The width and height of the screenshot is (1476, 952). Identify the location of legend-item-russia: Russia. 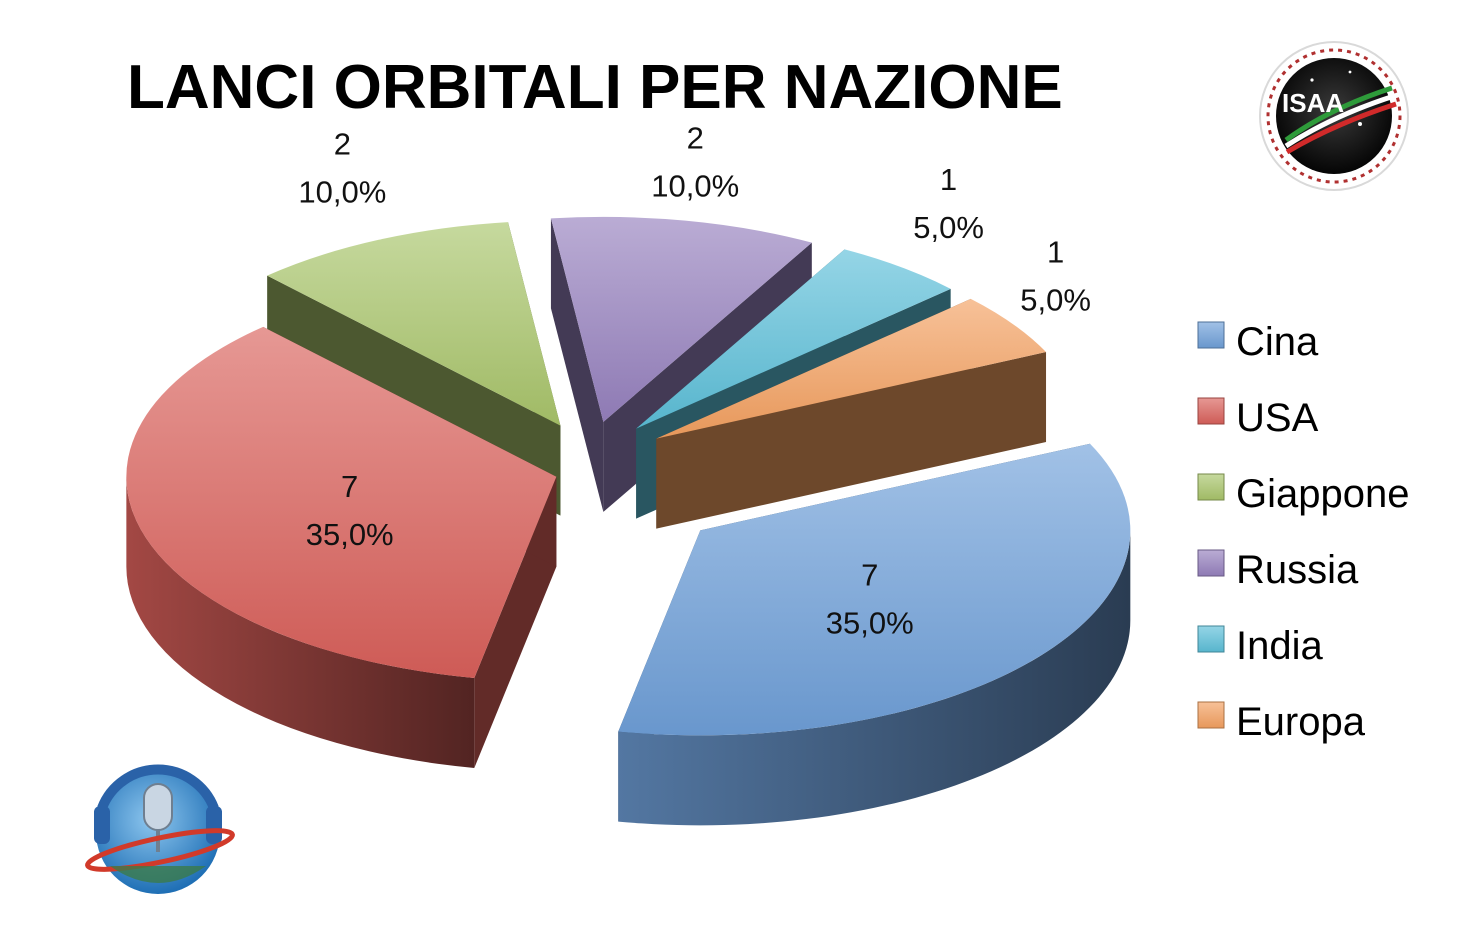
(1297, 570).